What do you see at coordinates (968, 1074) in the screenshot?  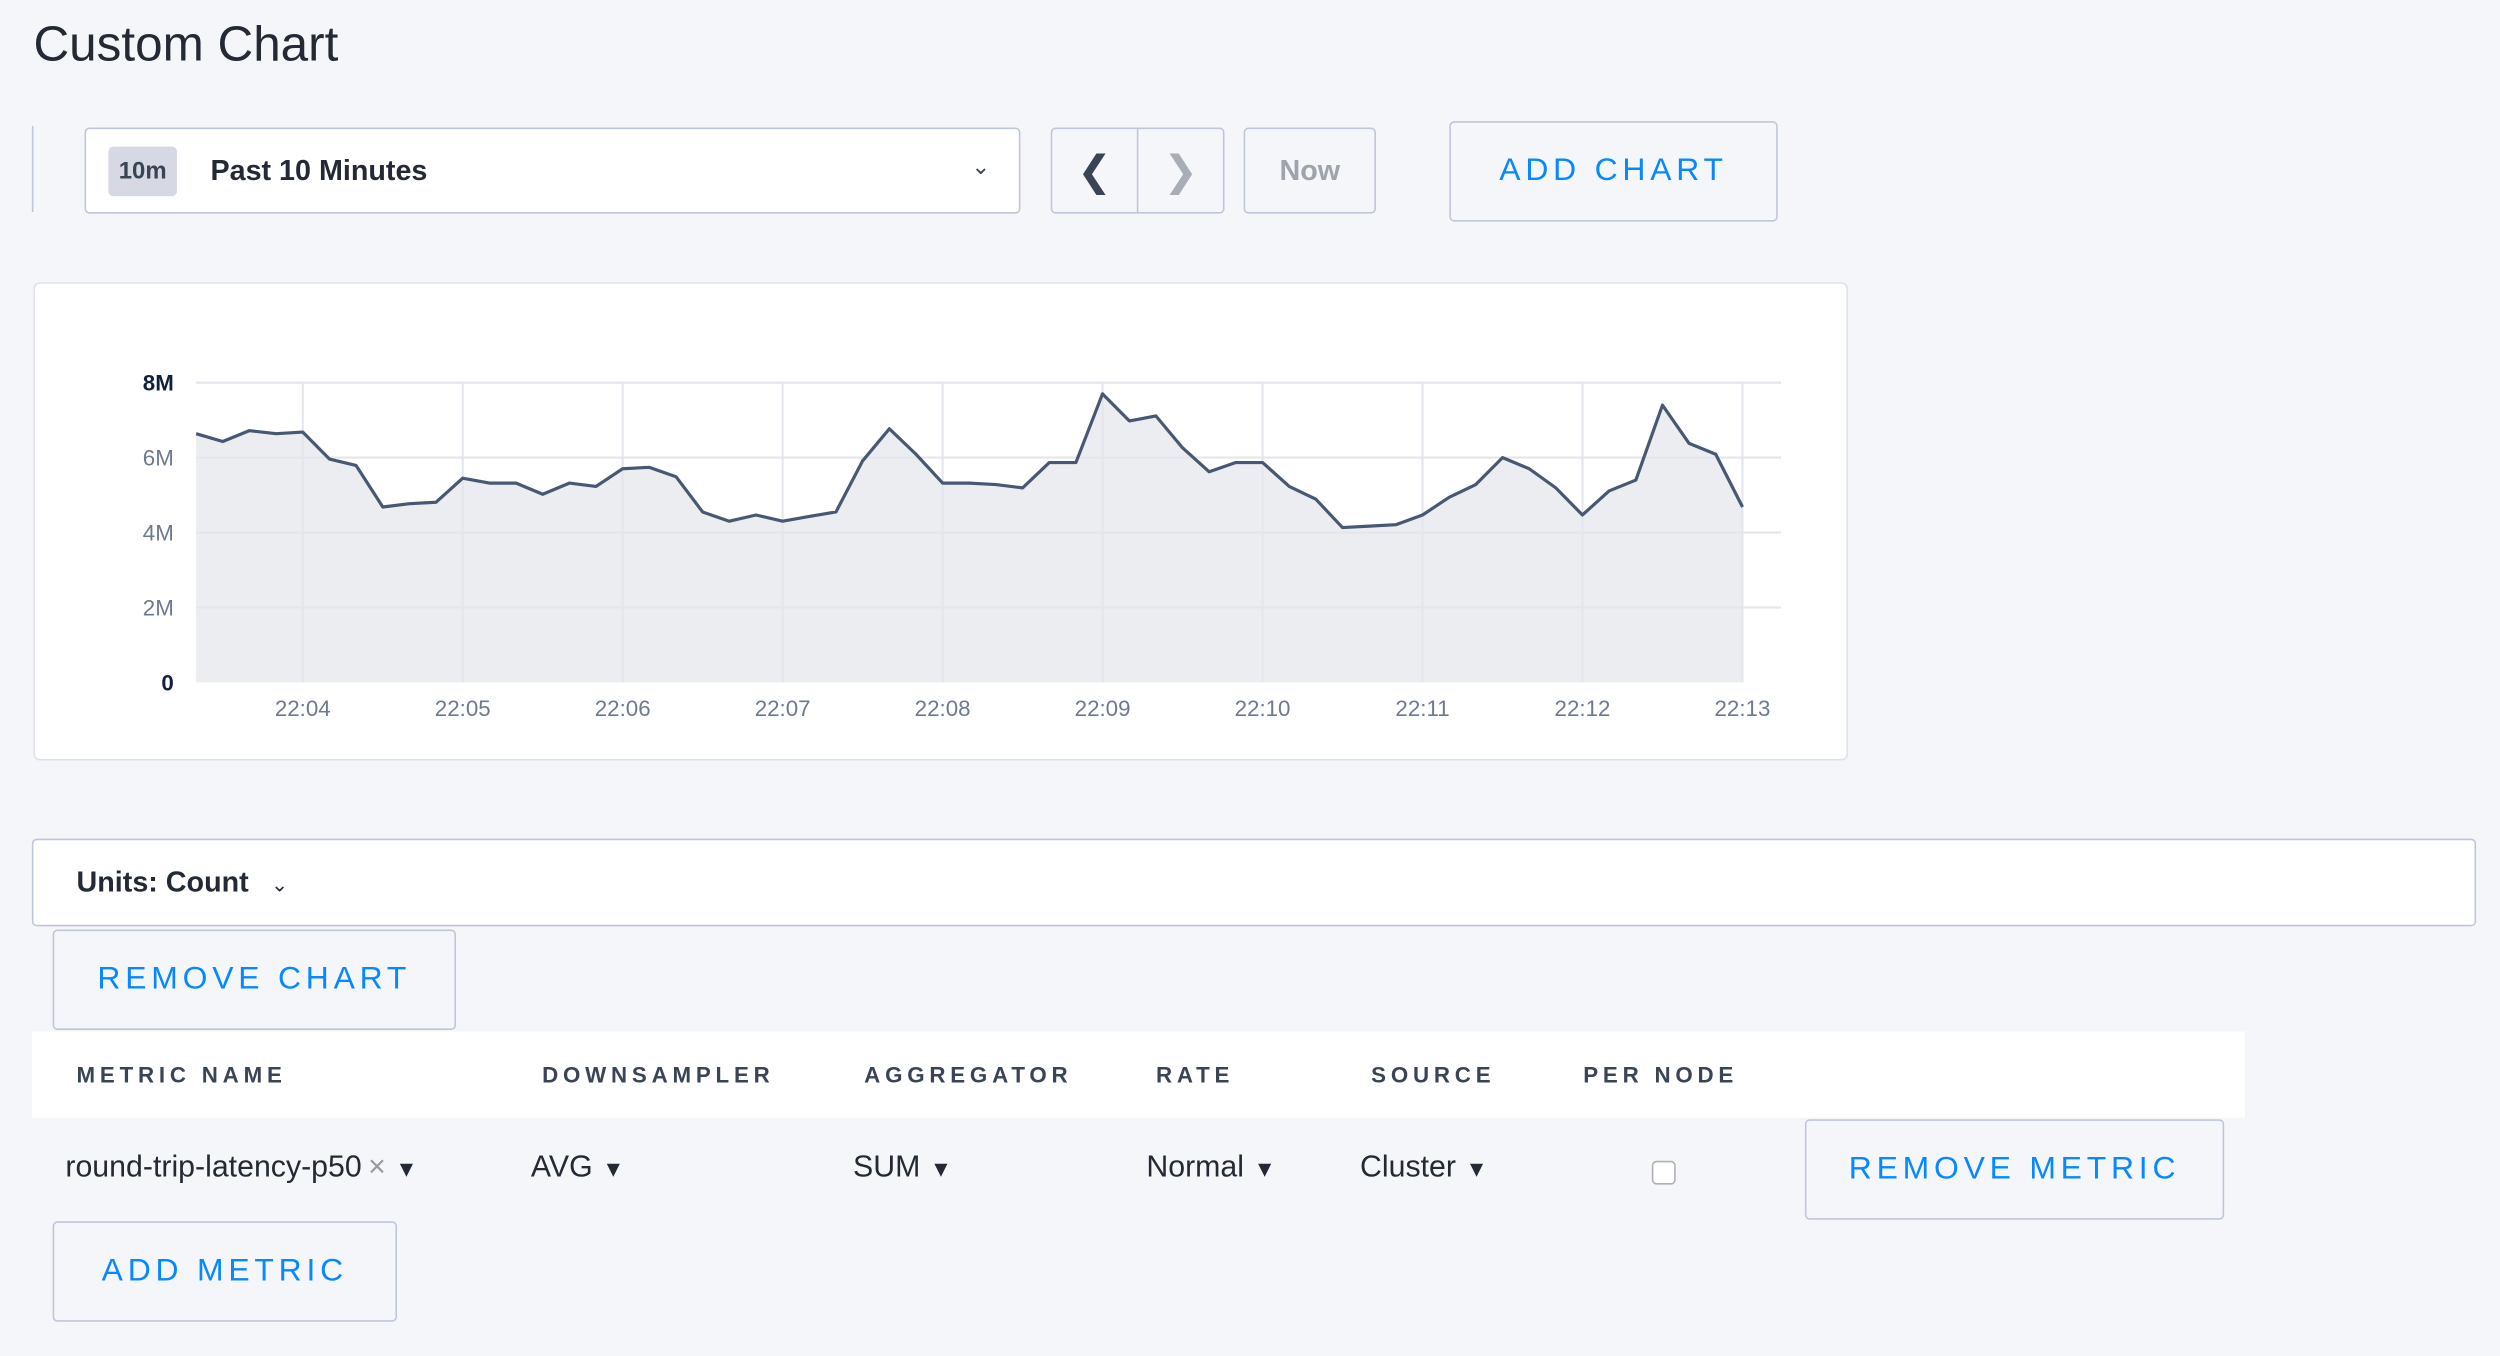 I see `header-aggregator: AGGREGATOR` at bounding box center [968, 1074].